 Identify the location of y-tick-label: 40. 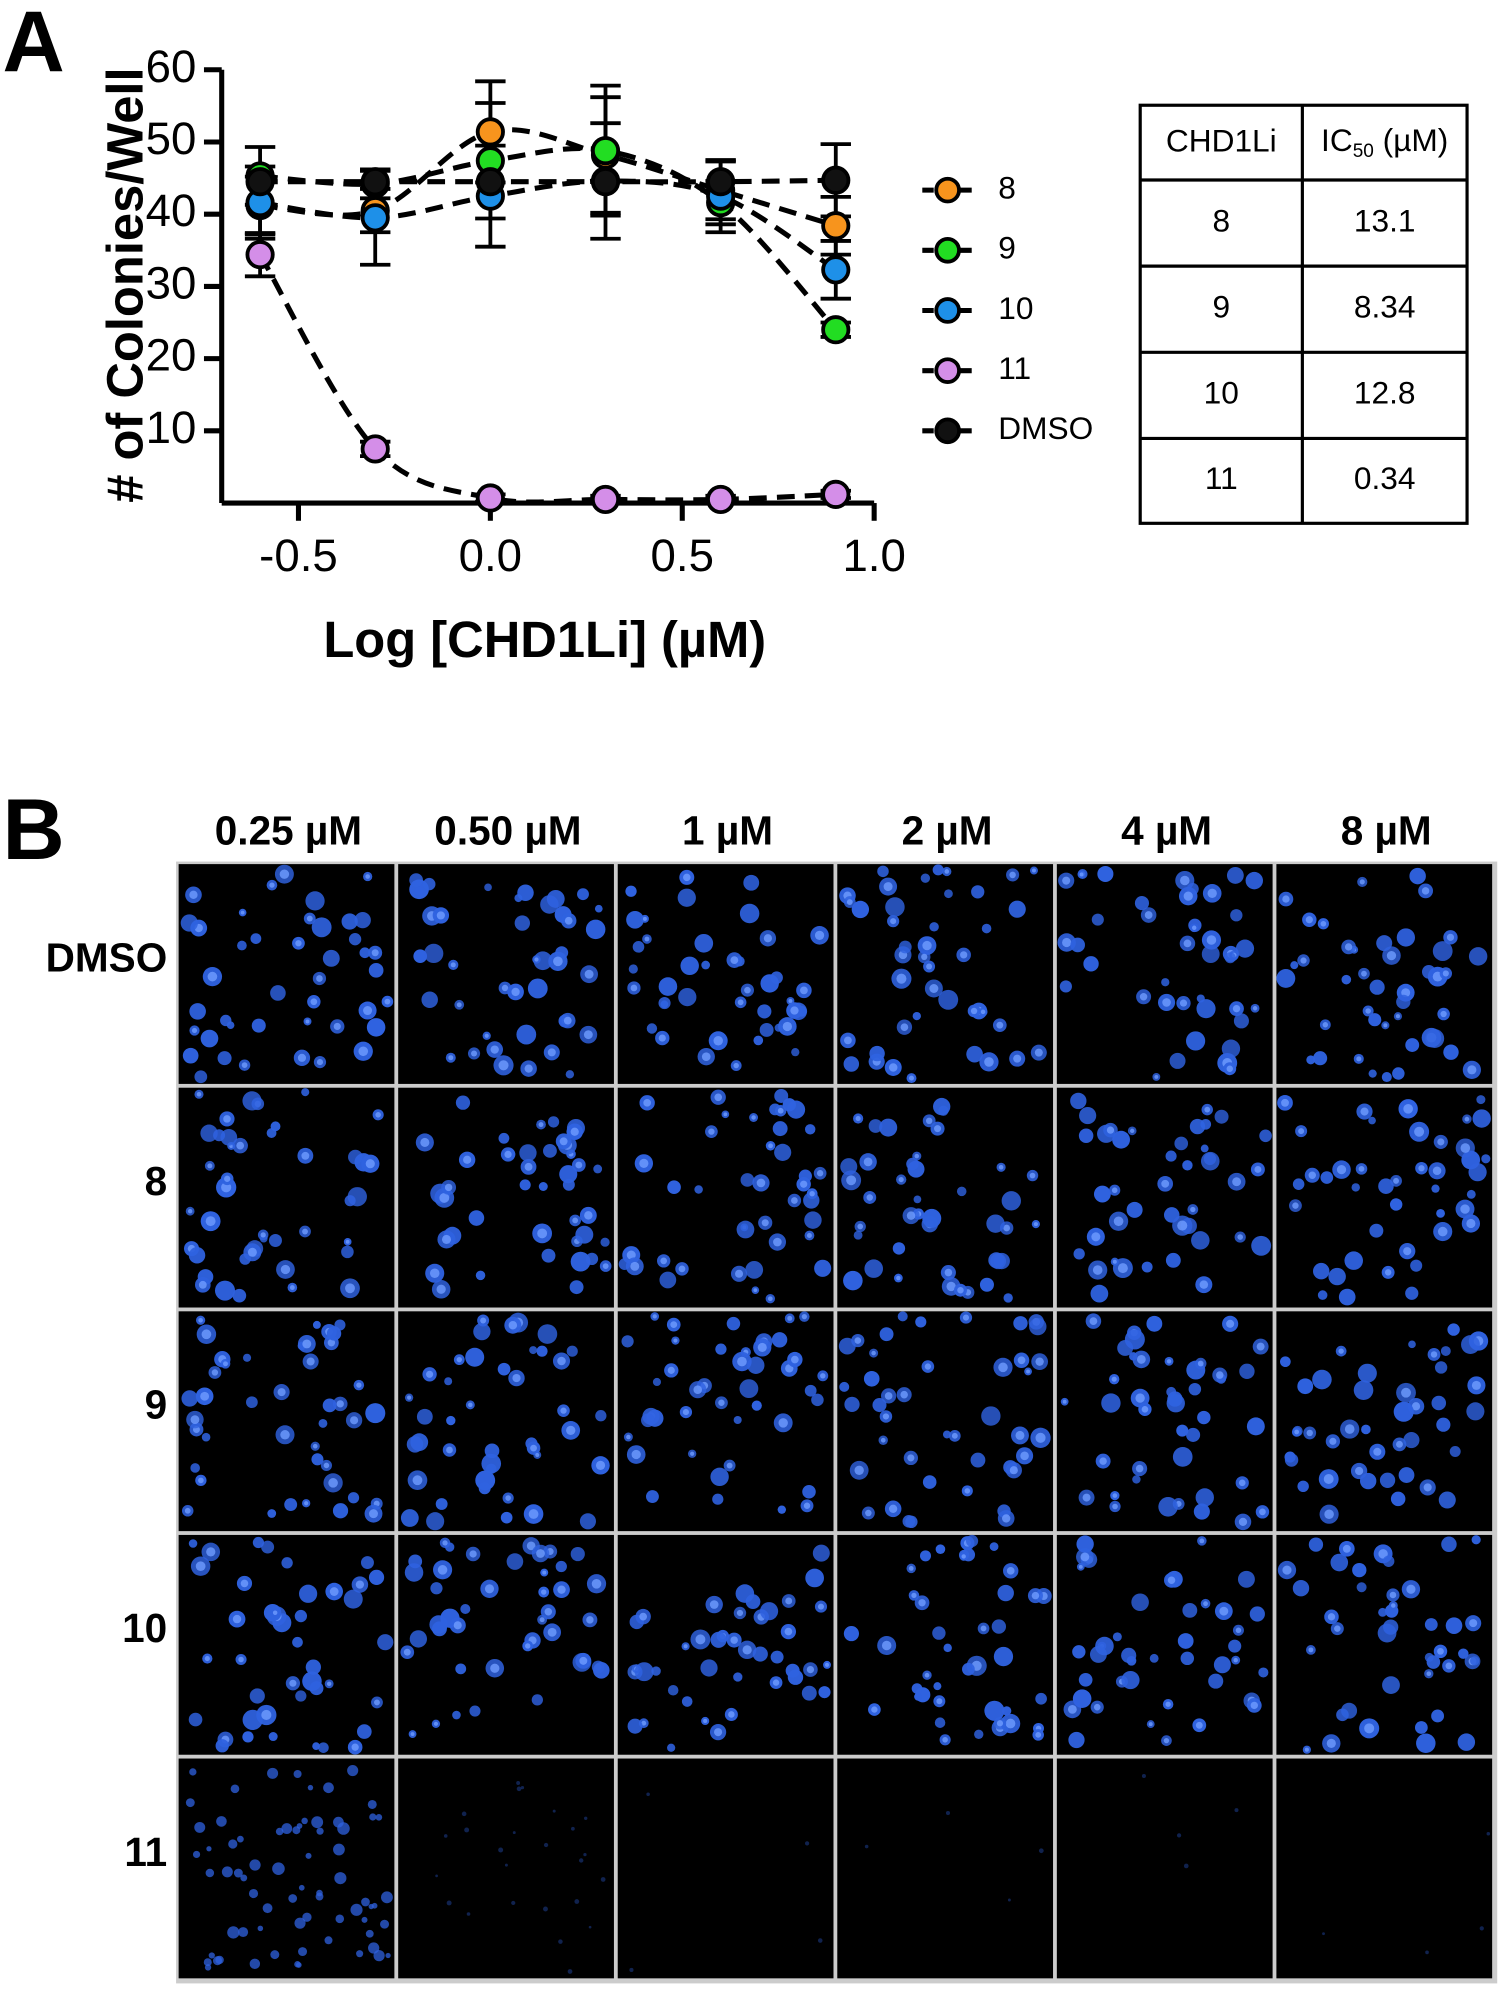
(171, 210).